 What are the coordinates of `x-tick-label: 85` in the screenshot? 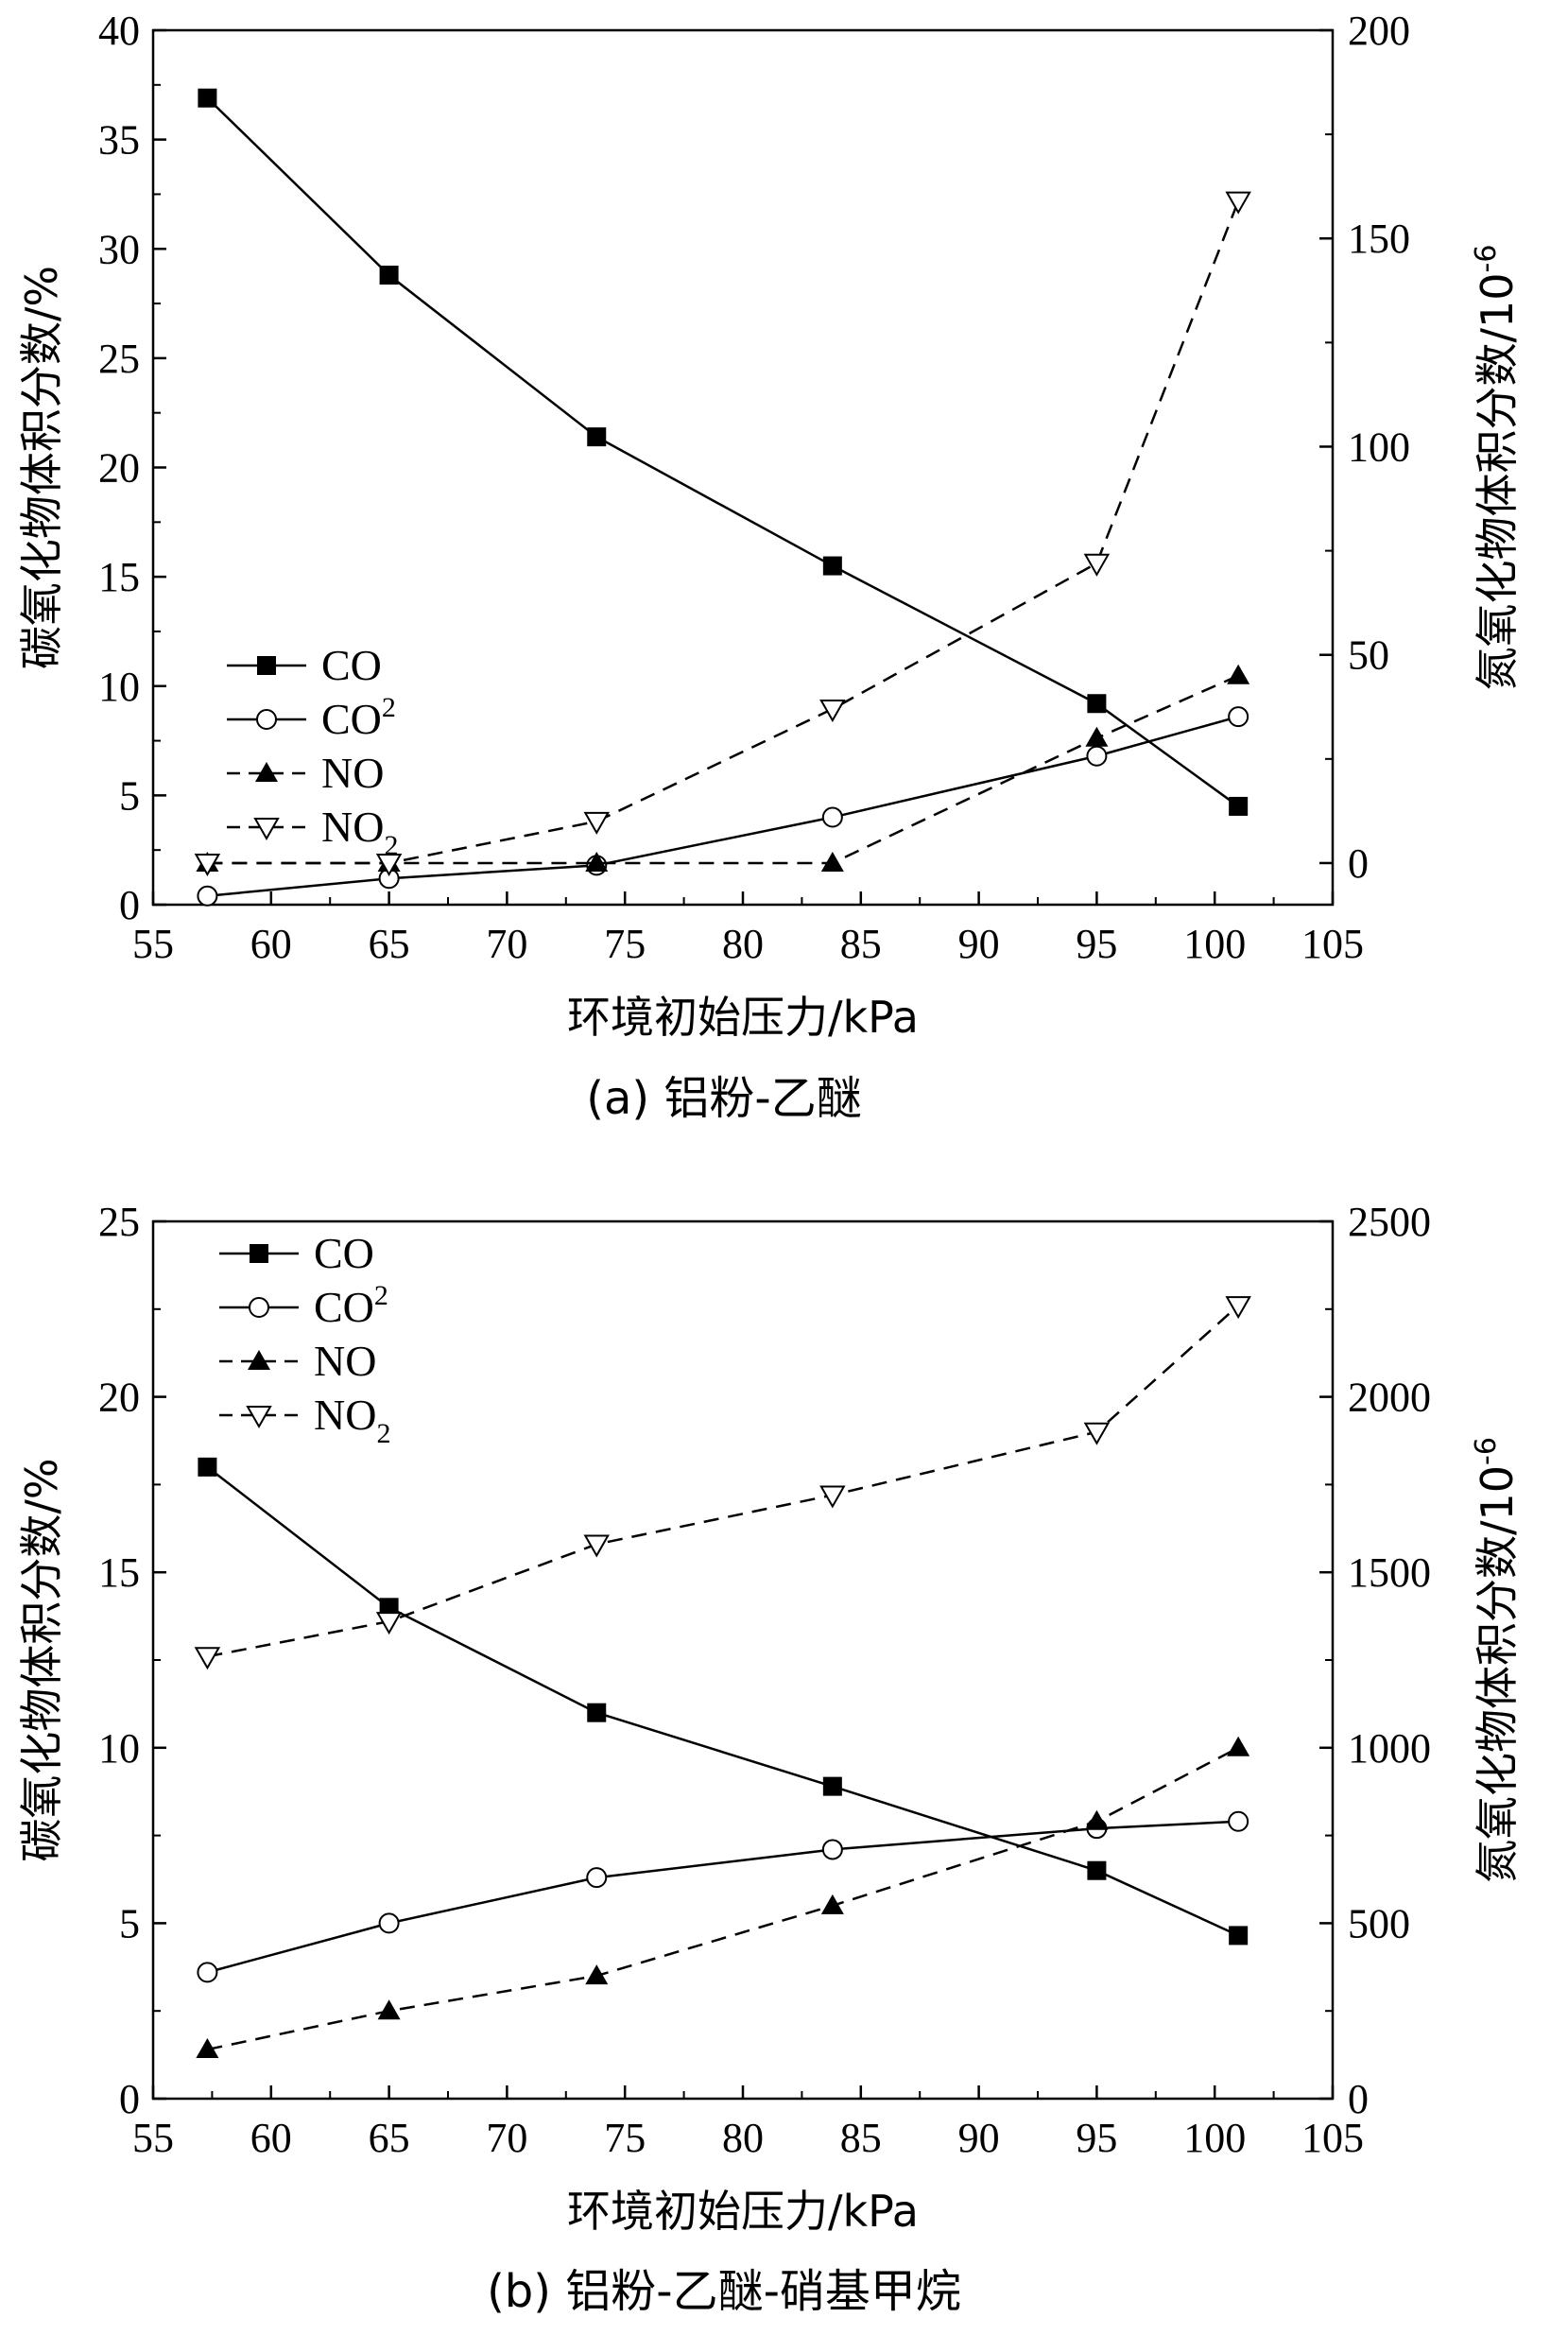 It's located at (861, 944).